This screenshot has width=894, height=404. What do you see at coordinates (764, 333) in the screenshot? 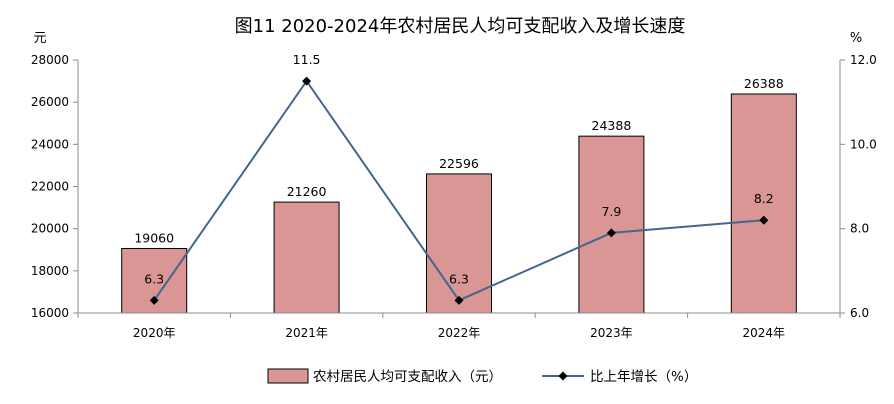
I see `x-tick-label: 2024年` at bounding box center [764, 333].